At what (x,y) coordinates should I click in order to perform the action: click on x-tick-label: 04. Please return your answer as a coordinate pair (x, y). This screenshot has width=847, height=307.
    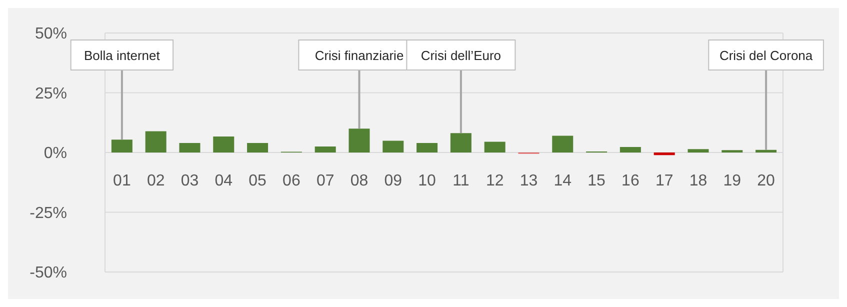
    Looking at the image, I should click on (223, 181).